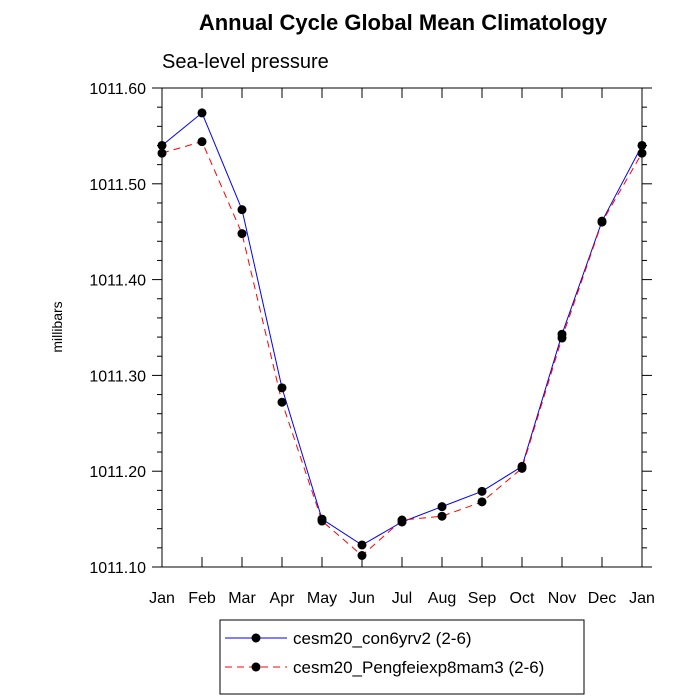  What do you see at coordinates (322, 598) in the screenshot?
I see `x-tick-label: May` at bounding box center [322, 598].